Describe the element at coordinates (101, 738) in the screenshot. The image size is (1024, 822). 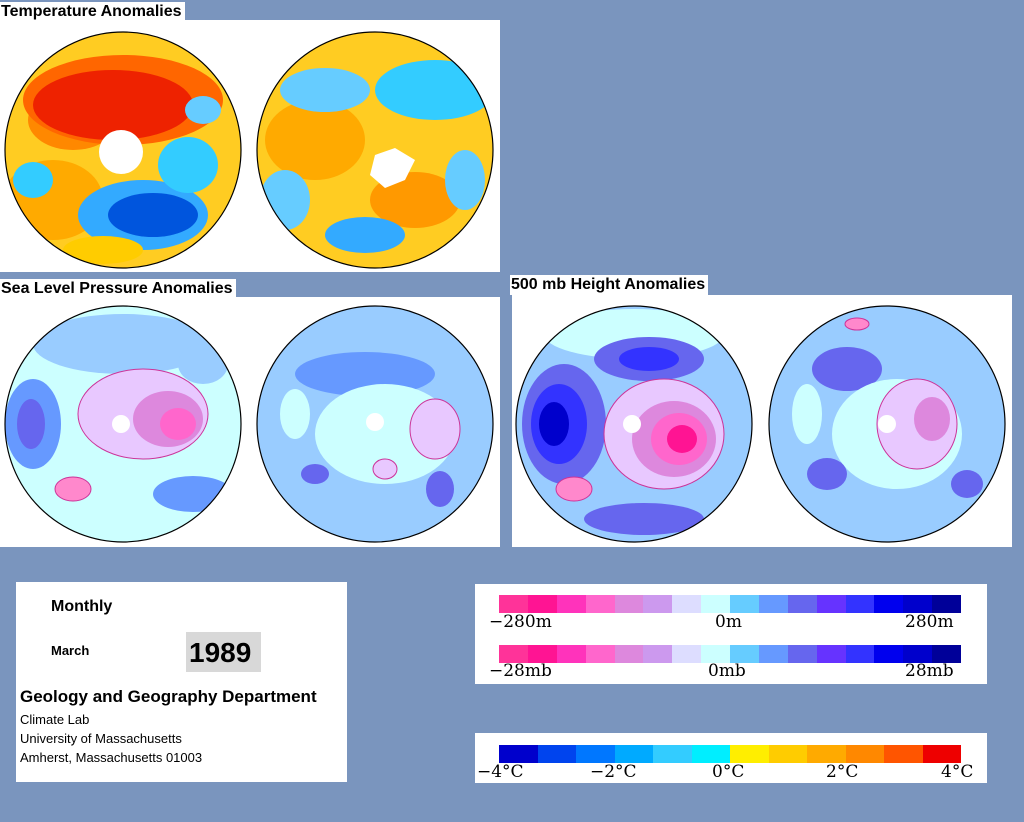
I see `university-label: University of Massachusetts` at that location.